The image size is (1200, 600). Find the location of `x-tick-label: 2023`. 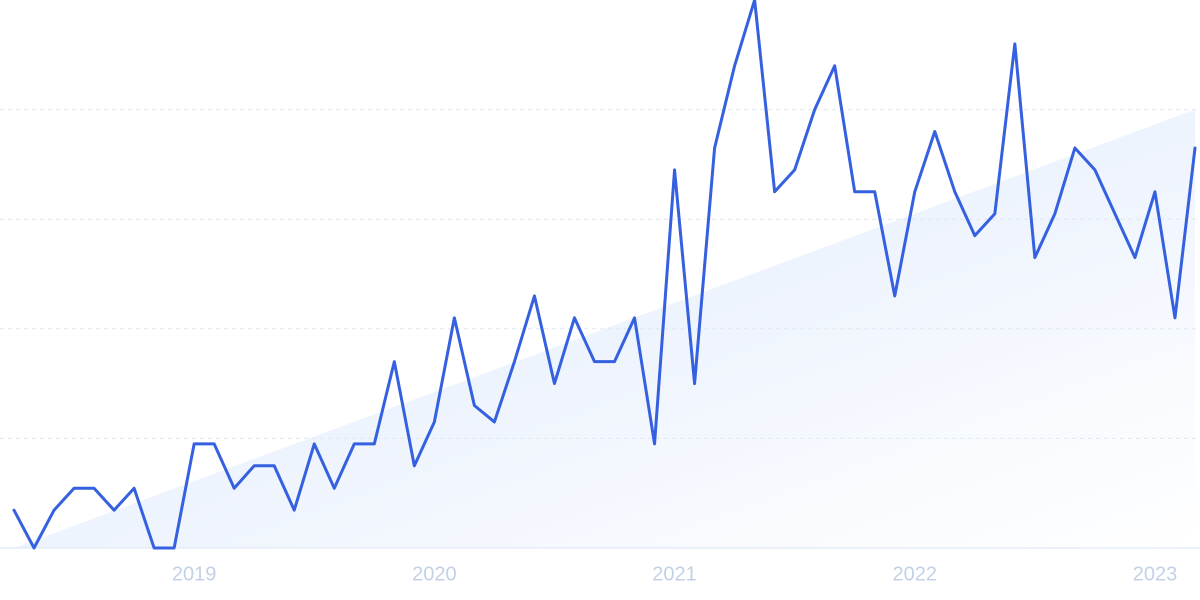

x-tick-label: 2023 is located at coordinates (1155, 574).